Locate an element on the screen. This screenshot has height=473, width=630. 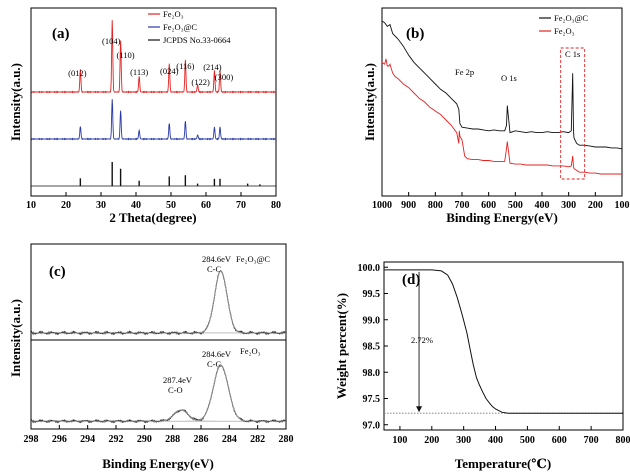
c-xtick-label-0: 298 is located at coordinates (31, 439).